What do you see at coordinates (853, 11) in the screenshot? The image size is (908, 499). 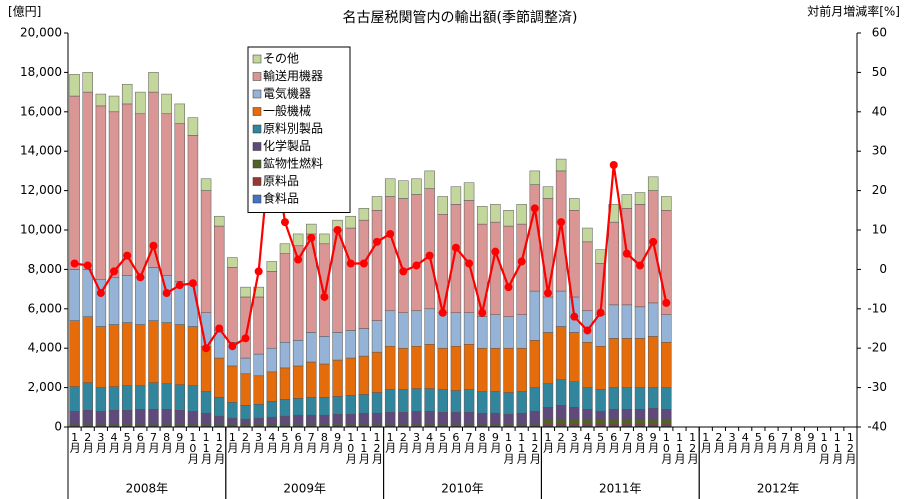 I see `y2-axis-label: 対前月増減率[%]` at bounding box center [853, 11].